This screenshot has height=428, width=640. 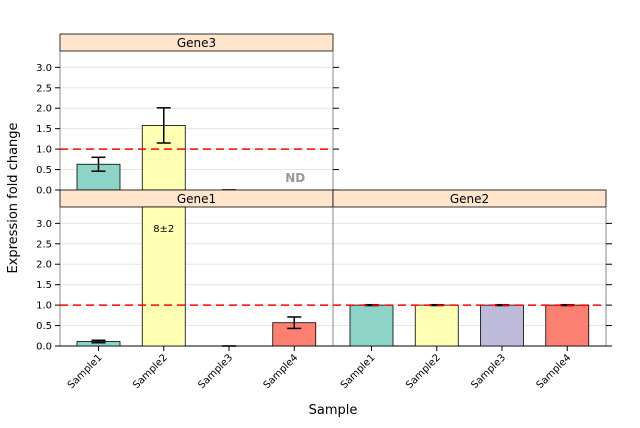 What do you see at coordinates (294, 323) in the screenshot?
I see `error-bar-sample4` at bounding box center [294, 323].